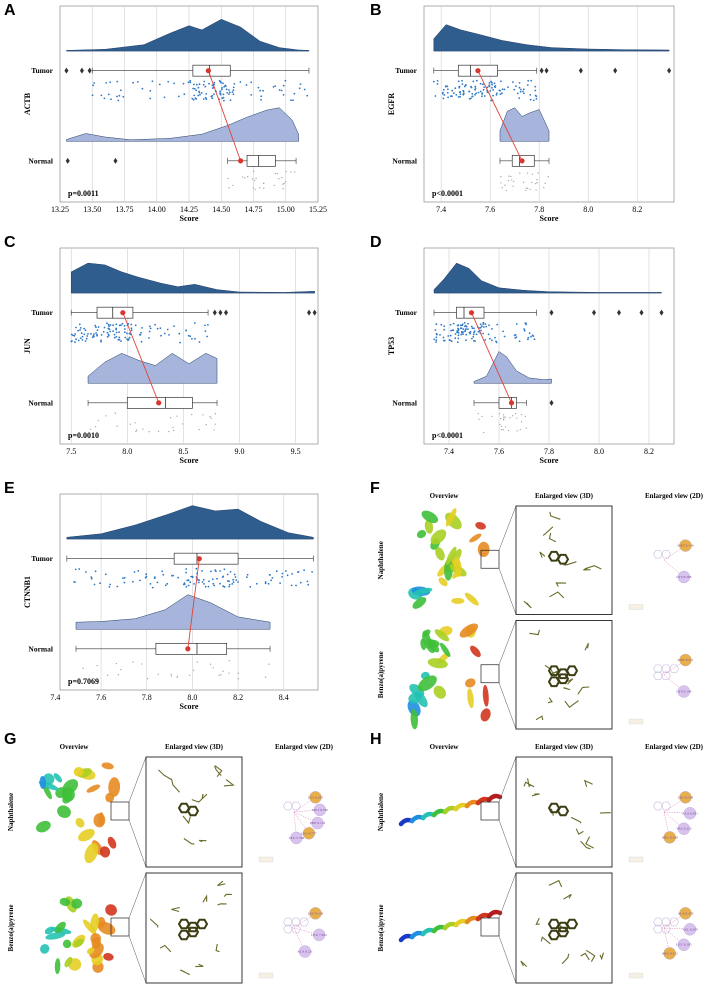 The width and height of the screenshot is (715, 997). What do you see at coordinates (391, 104) in the screenshot?
I see `y-axis-gene: EGFR` at bounding box center [391, 104].